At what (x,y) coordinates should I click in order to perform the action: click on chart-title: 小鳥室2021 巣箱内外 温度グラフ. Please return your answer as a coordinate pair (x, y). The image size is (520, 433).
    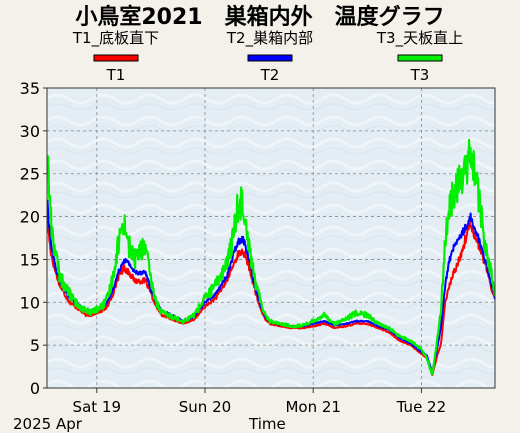
    Looking at the image, I should click on (259, 17).